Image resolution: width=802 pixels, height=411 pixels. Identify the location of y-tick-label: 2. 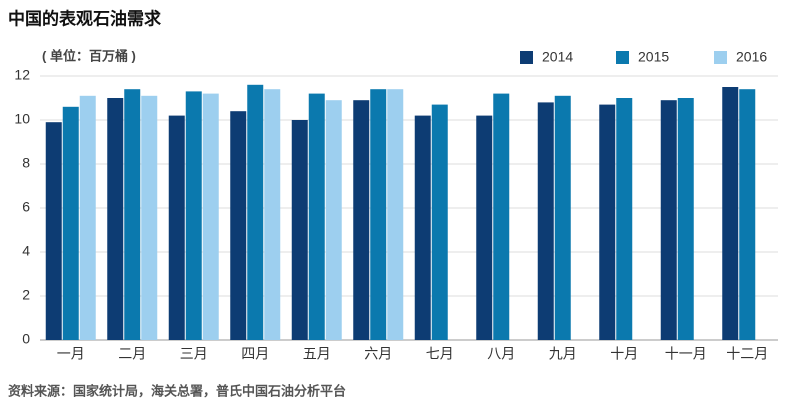
(26, 295).